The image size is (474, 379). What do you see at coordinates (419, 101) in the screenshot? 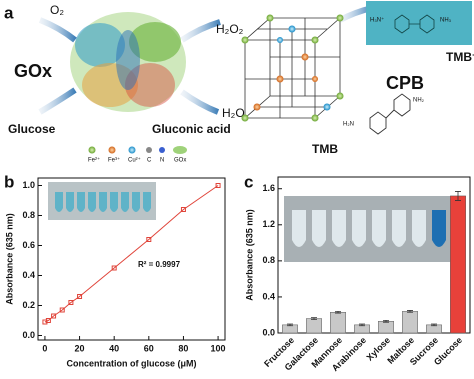
I see `structure-label: NH₂` at bounding box center [419, 101].